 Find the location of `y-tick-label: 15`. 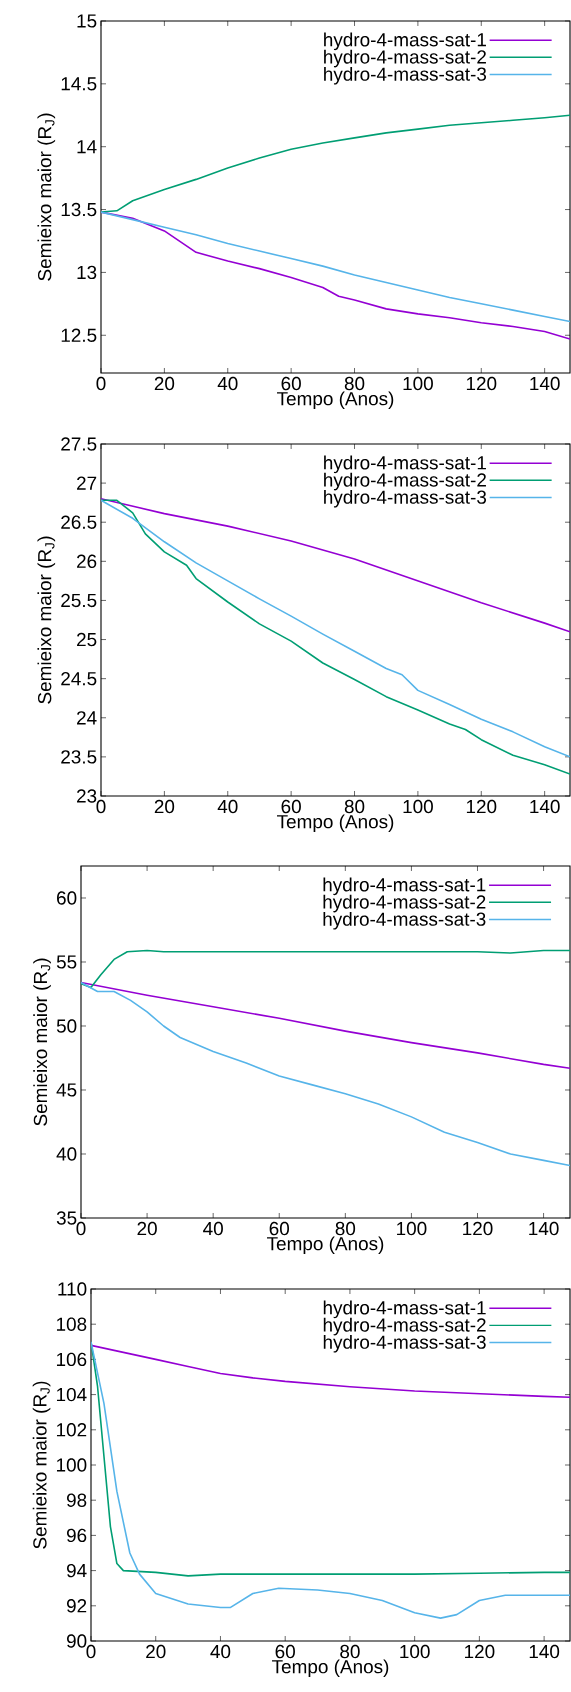

y-tick-label: 15 is located at coordinates (87, 21).